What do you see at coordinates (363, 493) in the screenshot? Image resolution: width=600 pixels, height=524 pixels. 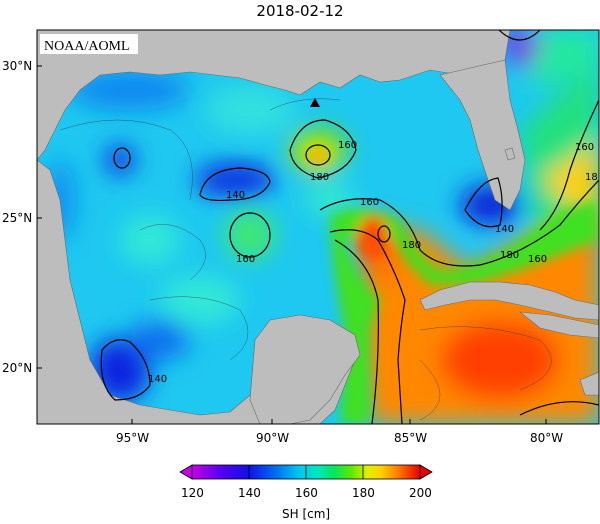 I see `colorbar-tick-label: 180` at bounding box center [363, 493].